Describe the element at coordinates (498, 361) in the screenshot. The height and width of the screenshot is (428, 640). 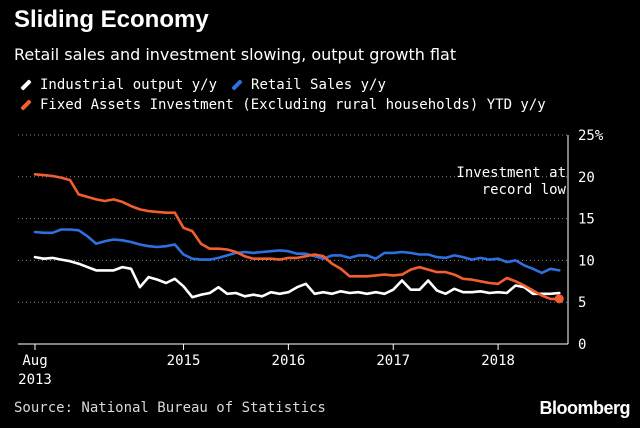
I see `x-tick-label-4: 2018` at that location.